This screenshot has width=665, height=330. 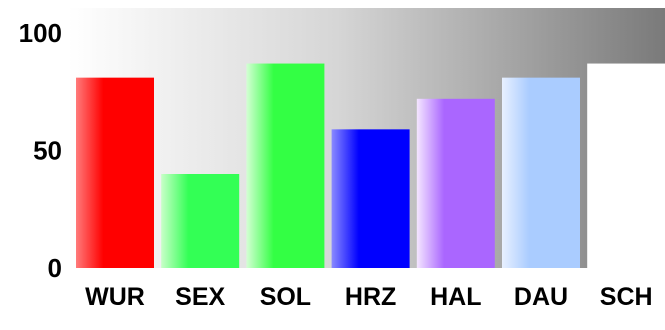 What do you see at coordinates (455, 297) in the screenshot?
I see `x-tick-label: HAL` at bounding box center [455, 297].